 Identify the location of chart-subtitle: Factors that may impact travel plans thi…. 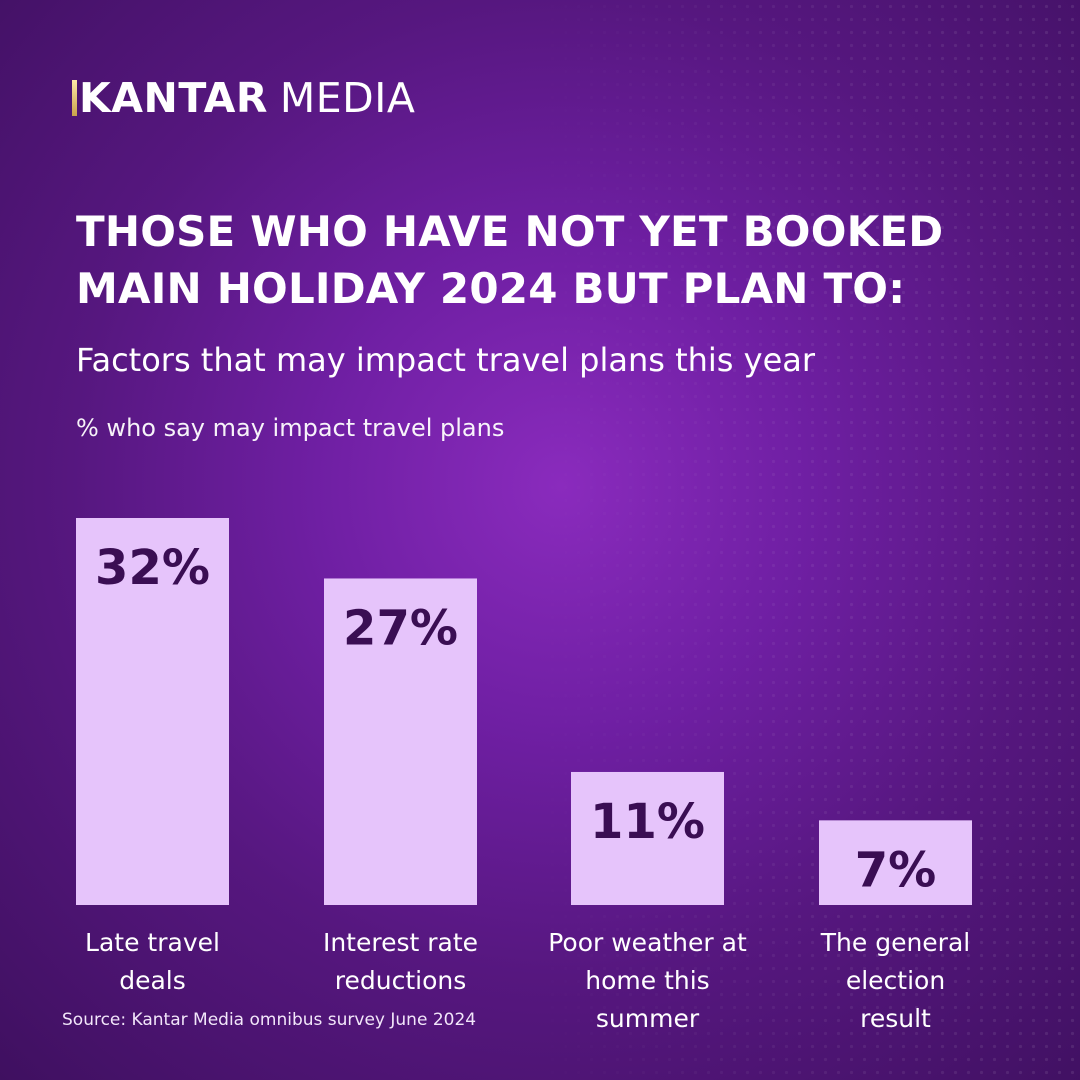
(446, 360).